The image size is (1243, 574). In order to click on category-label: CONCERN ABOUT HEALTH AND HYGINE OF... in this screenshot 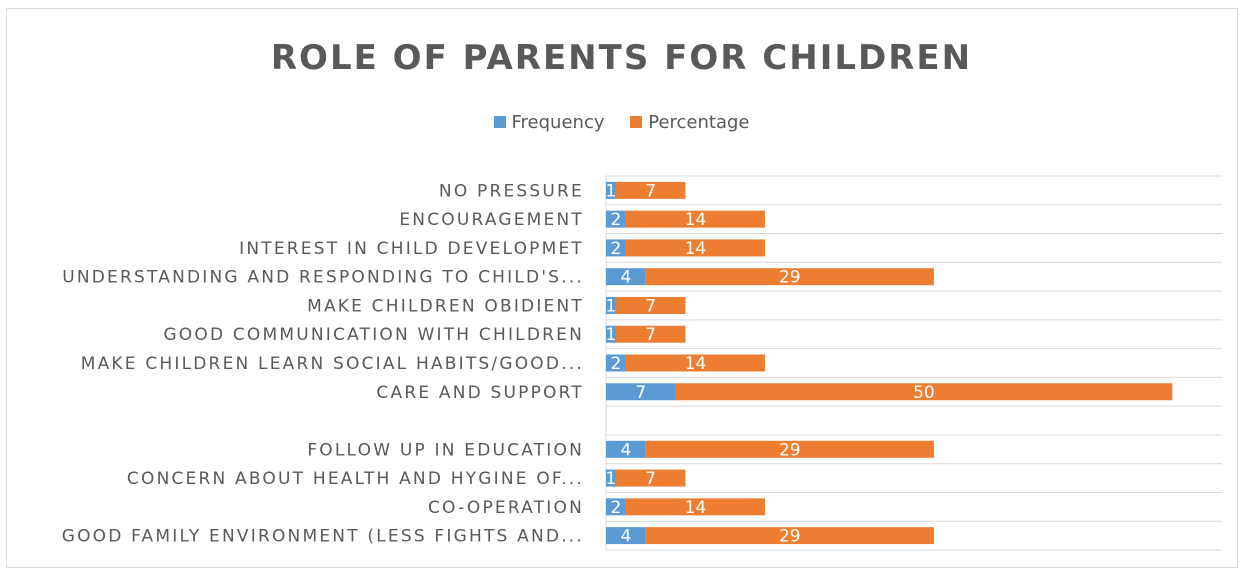, I will do `click(355, 479)`.